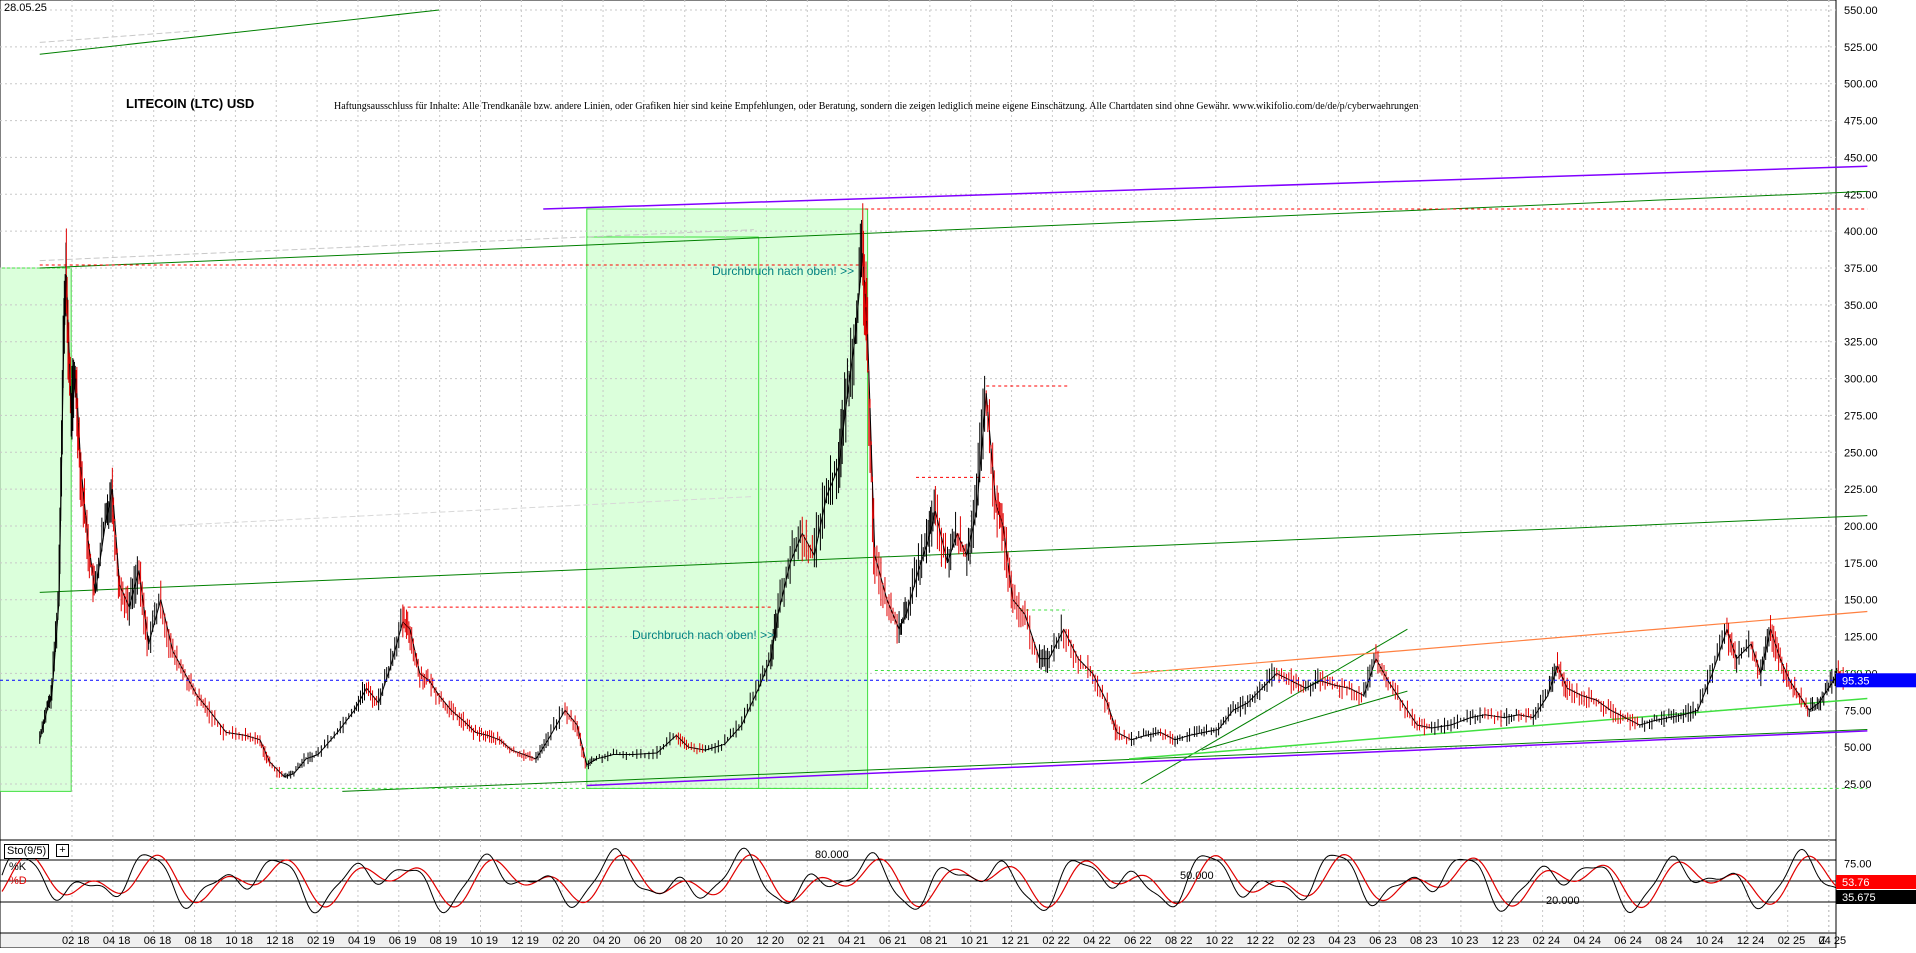 This screenshot has height=953, width=1916. What do you see at coordinates (1669, 941) in the screenshot?
I see `x-tick-label: 08 24` at bounding box center [1669, 941].